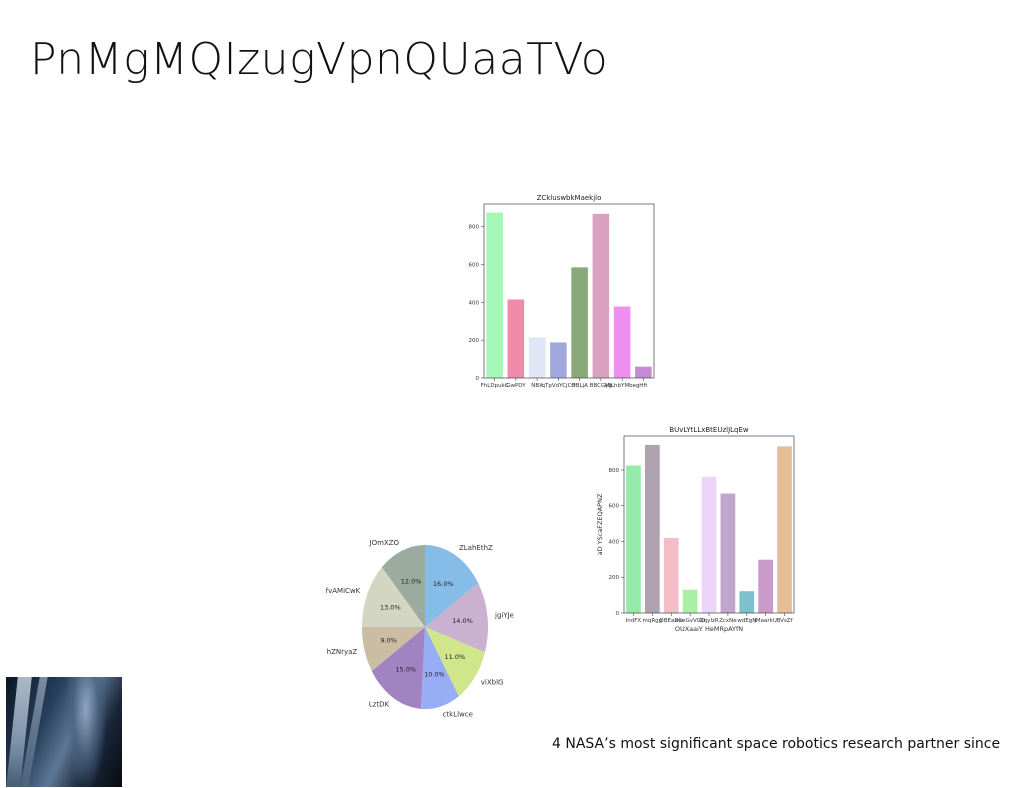 This screenshot has height=788, width=1024. I want to click on bar-chart-2-title: BUvLYtLLxBtEUzlJLqEw, so click(709, 430).